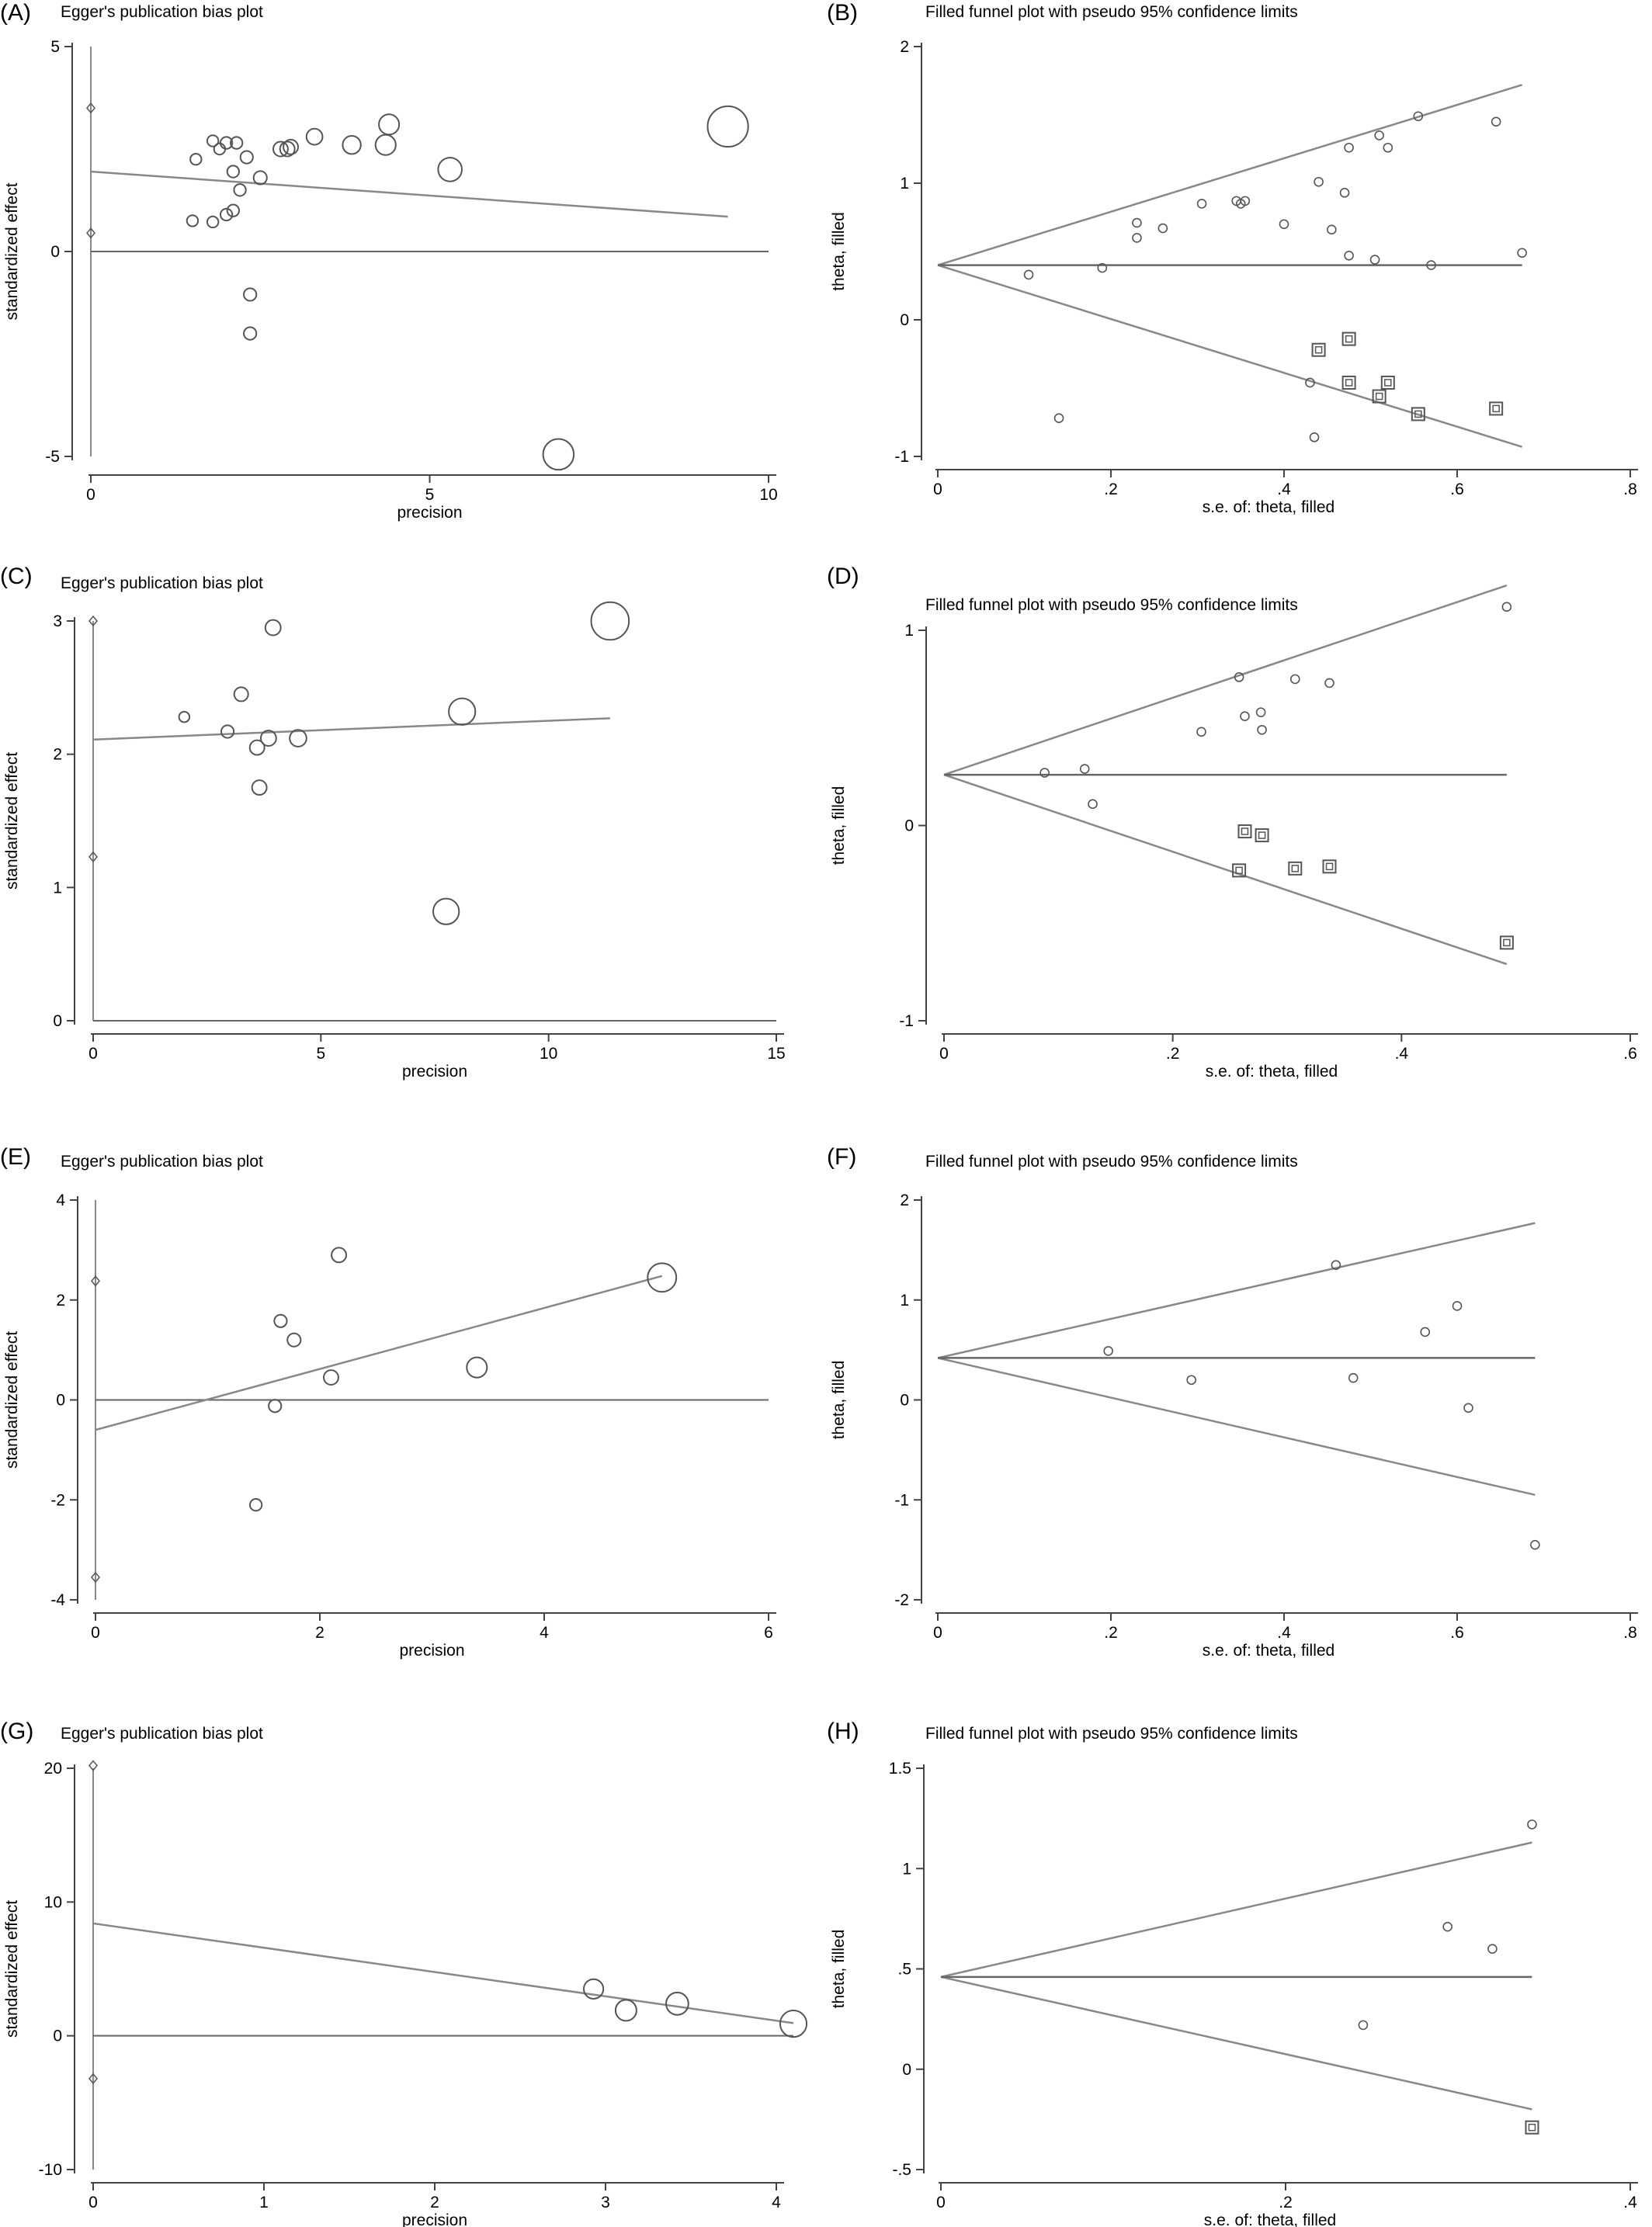 The height and width of the screenshot is (2227, 1652). What do you see at coordinates (264, 2203) in the screenshot?
I see `x-tick-label: 1` at bounding box center [264, 2203].